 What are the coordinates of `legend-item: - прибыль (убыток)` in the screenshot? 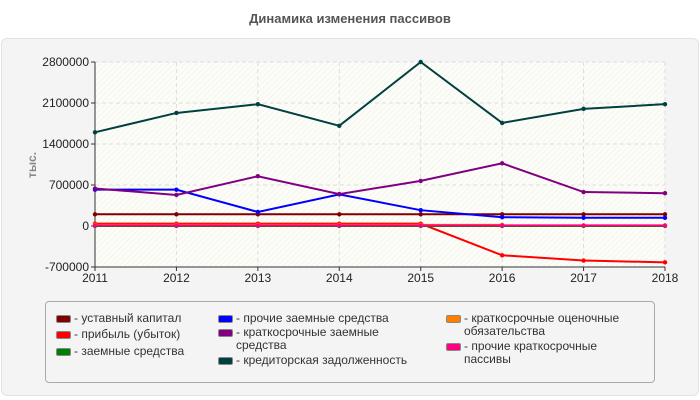 It's located at (118, 334).